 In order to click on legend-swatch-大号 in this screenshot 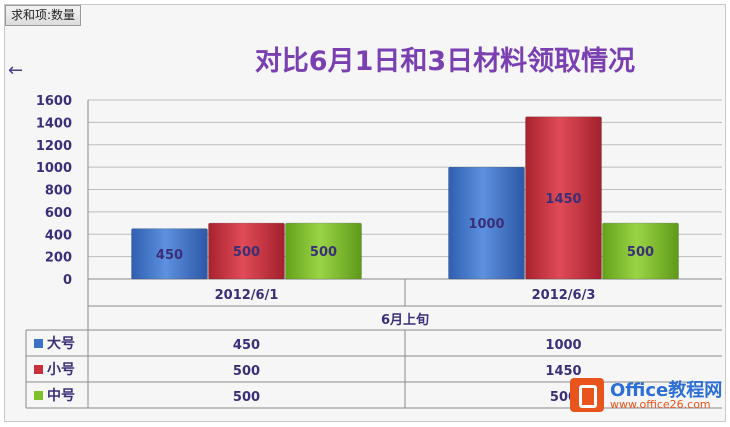, I will do `click(38, 343)`.